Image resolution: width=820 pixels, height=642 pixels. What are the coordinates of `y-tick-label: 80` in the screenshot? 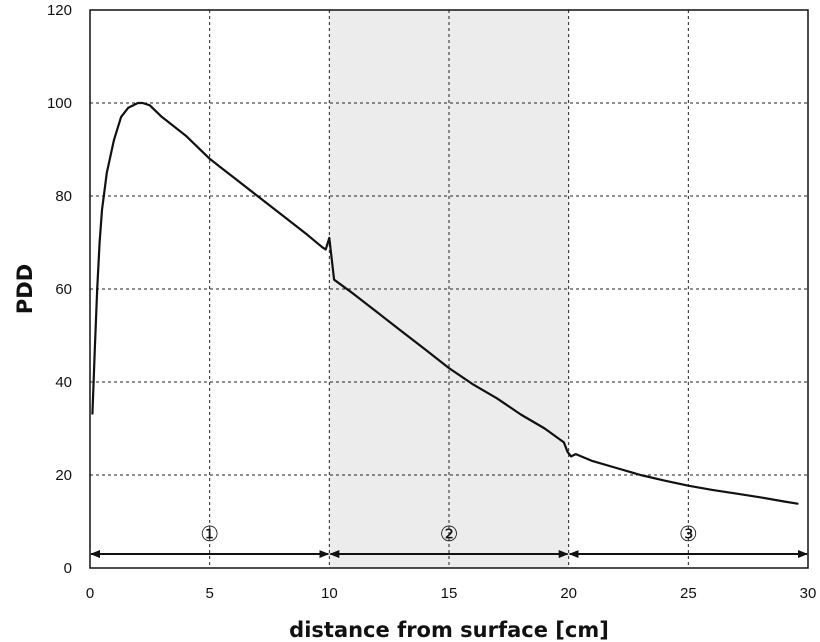 It's located at (63, 196).